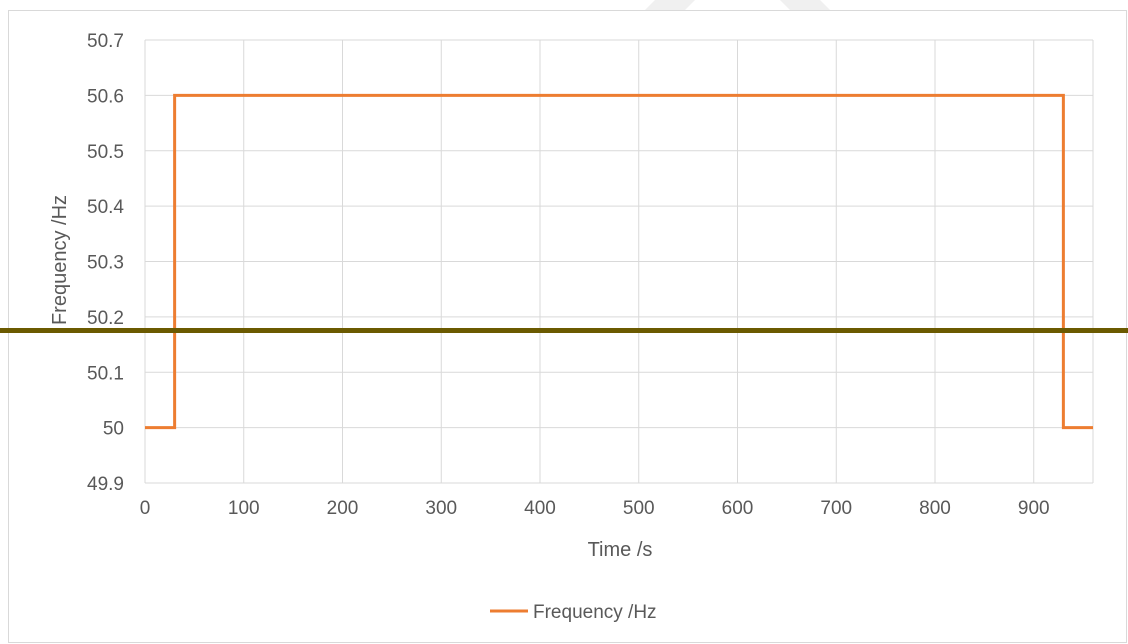 Image resolution: width=1128 pixels, height=644 pixels. Describe the element at coordinates (113, 429) in the screenshot. I see `y-tick-label: 50` at that location.